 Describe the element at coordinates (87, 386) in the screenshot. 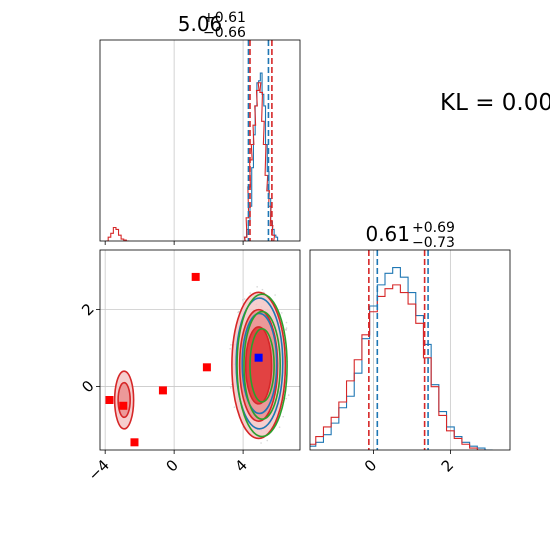

I see `y-tick-label: 0` at that location.